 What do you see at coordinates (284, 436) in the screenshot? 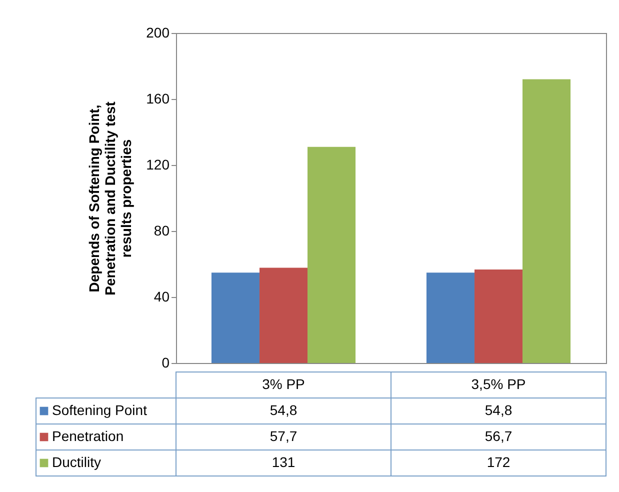
I see `data-label: 57,7` at bounding box center [284, 436].